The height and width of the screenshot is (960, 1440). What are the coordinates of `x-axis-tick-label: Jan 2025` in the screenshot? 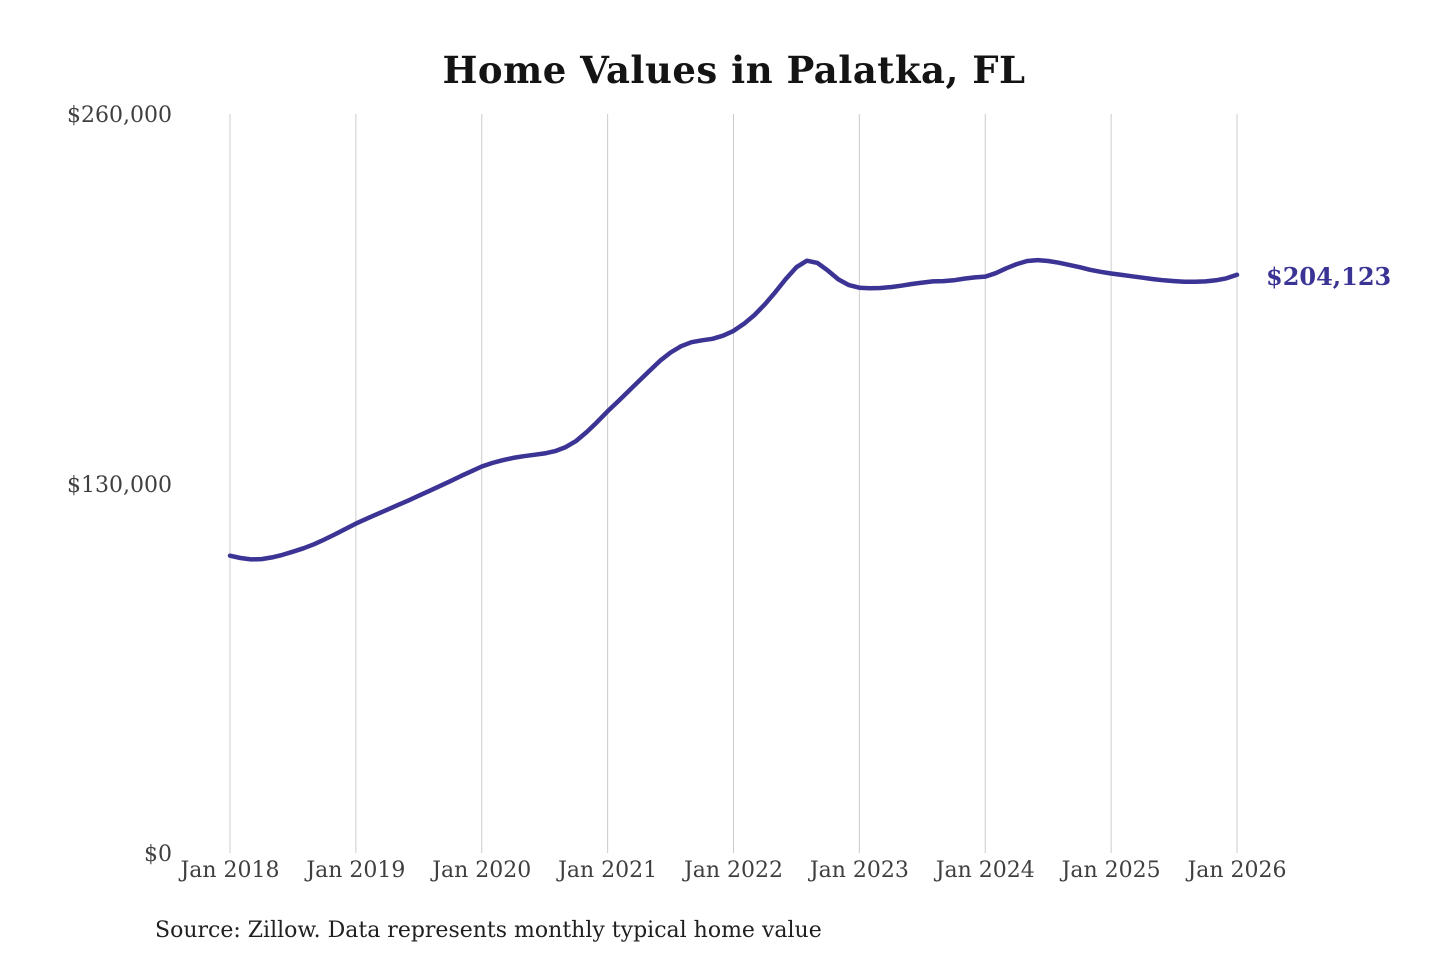 It's located at (1111, 870).